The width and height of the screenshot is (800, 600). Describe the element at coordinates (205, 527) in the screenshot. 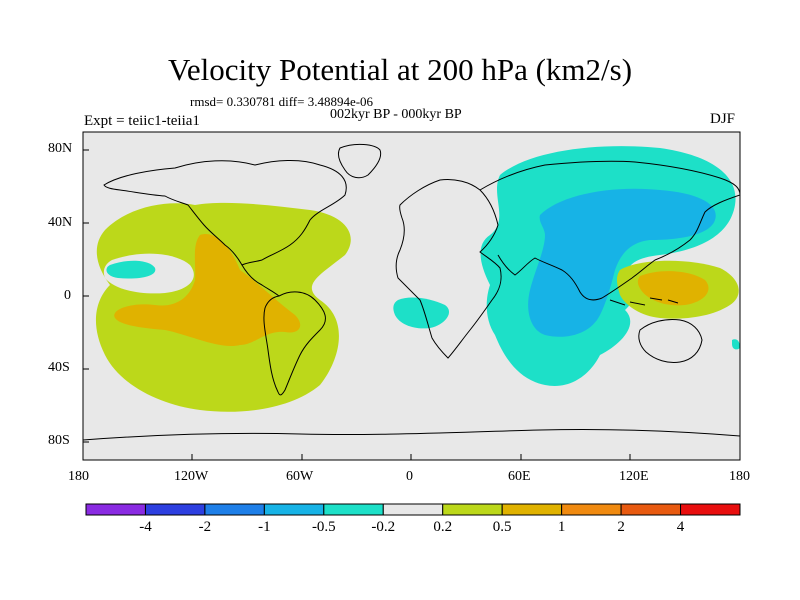

I see `colorbar-label: -2` at that location.